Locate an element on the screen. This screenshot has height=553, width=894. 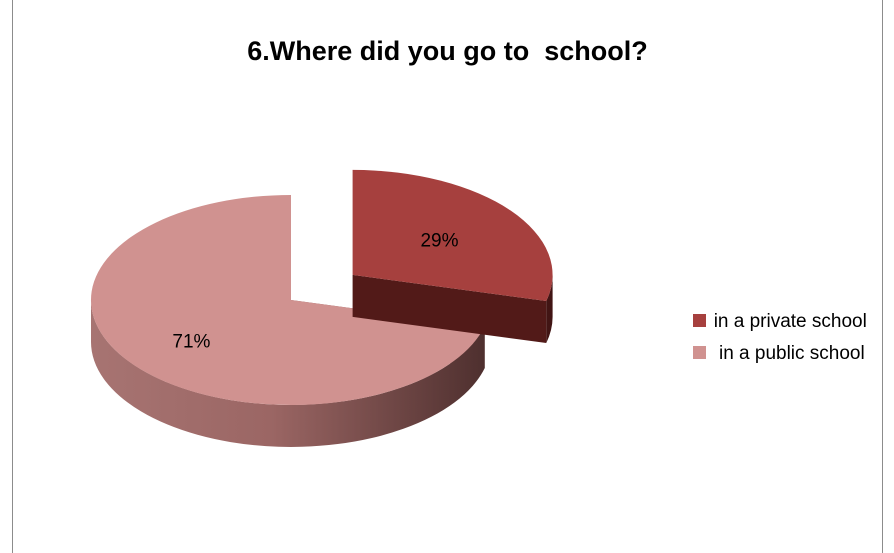
chart-title: 6.Where did you go to school? is located at coordinates (447, 51).